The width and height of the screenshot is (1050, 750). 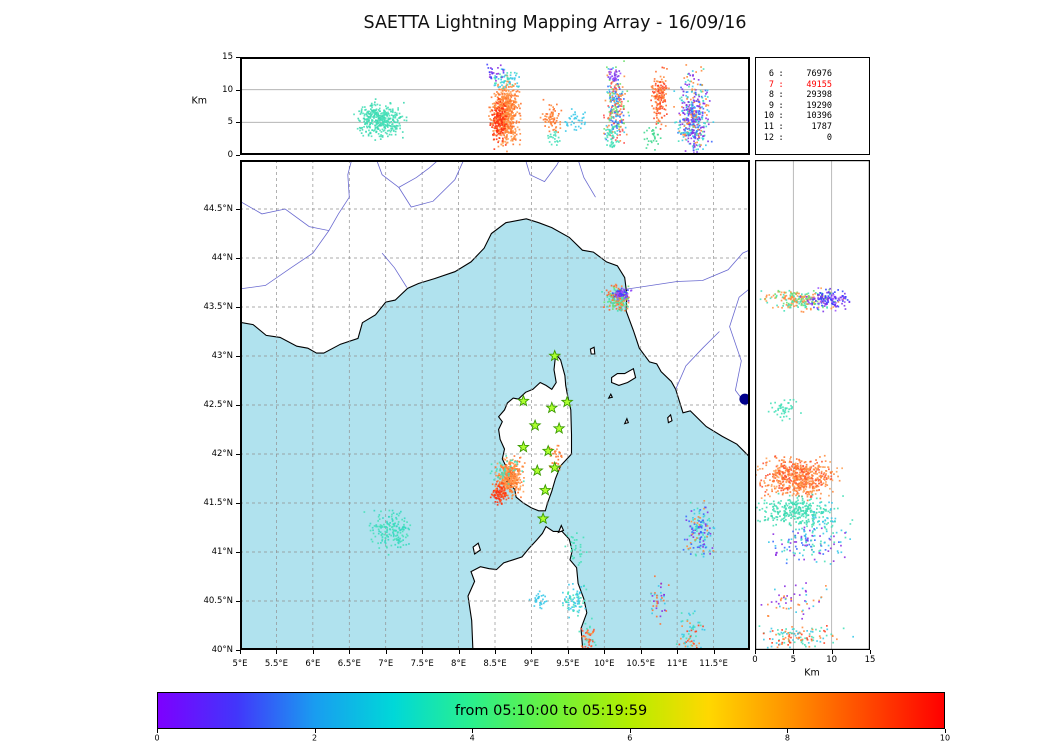 What do you see at coordinates (626, 421) in the screenshot?
I see `landmass-montecristo` at bounding box center [626, 421].